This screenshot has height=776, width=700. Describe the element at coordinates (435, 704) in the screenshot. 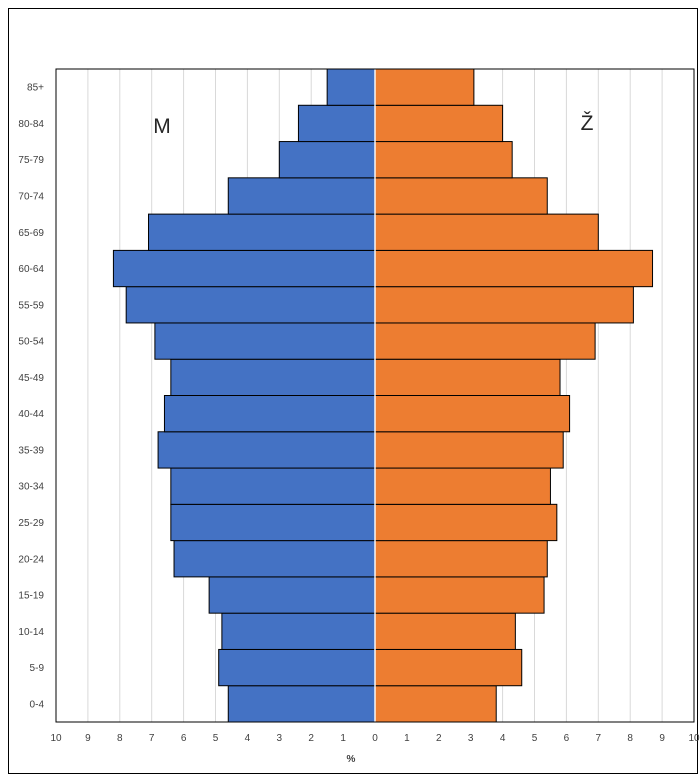

I see `bar-Ž-0-4` at that location.